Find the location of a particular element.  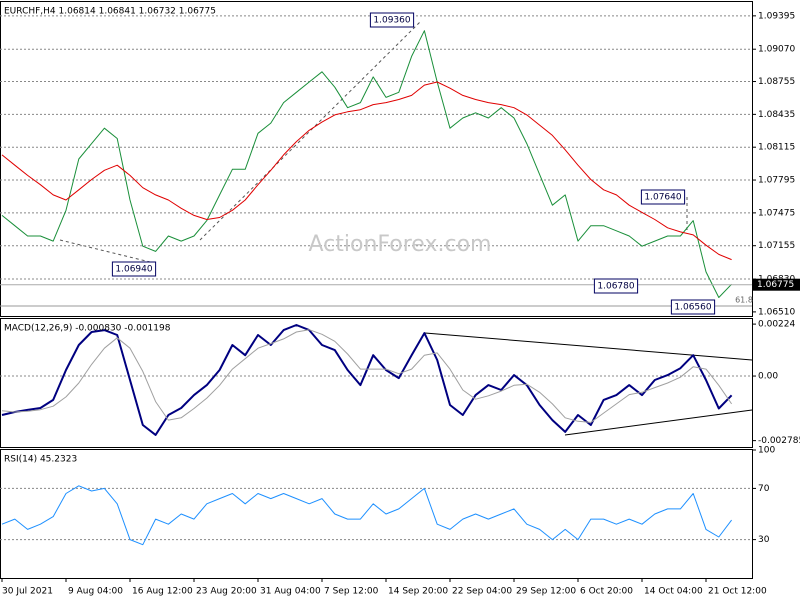

y-tick-label: -0.002785 is located at coordinates (779, 441).